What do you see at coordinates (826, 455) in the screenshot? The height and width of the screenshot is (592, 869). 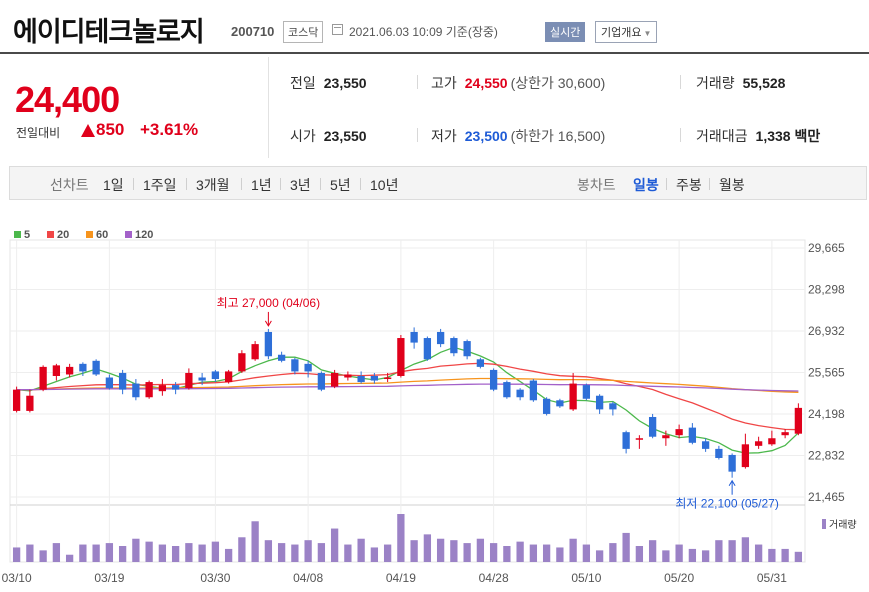 I see `y-tick-label: 22,832` at bounding box center [826, 455].